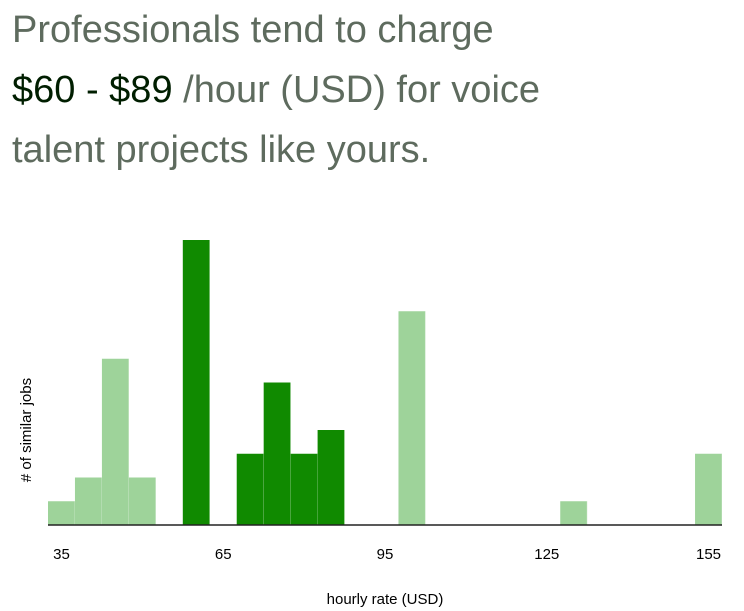 Image resolution: width=744 pixels, height=611 pixels. What do you see at coordinates (708, 554) in the screenshot?
I see `x-tick-label: 155` at bounding box center [708, 554].